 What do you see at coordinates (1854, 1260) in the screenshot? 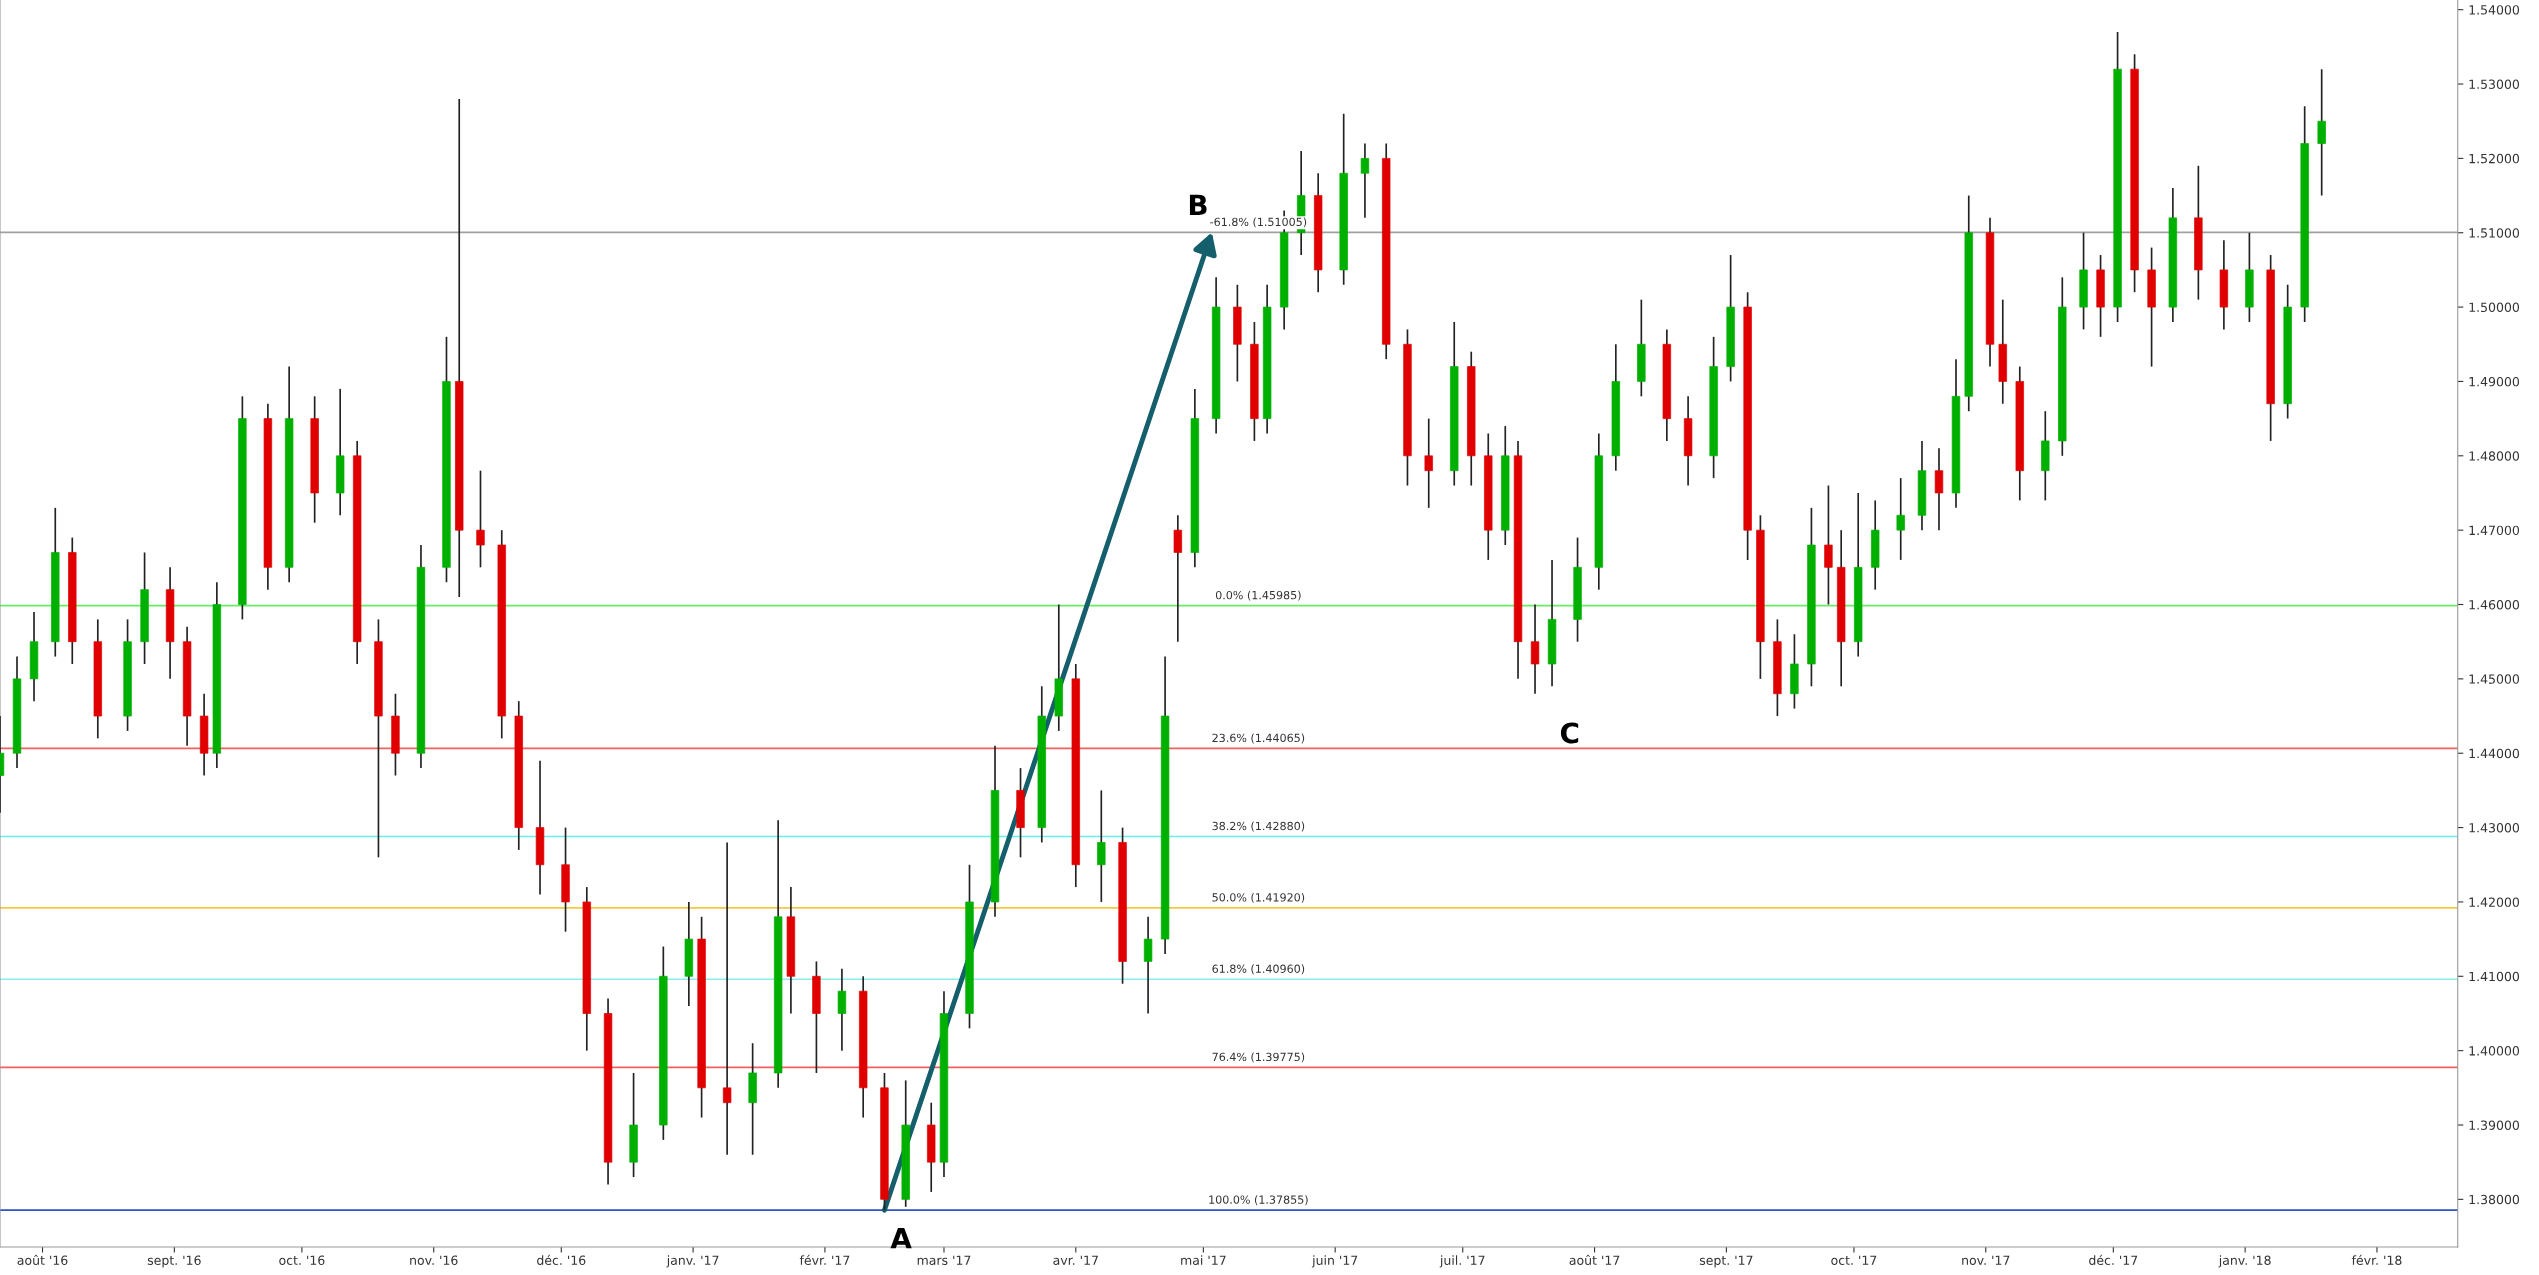
I see `x-tick-label: oct. '17` at bounding box center [1854, 1260].